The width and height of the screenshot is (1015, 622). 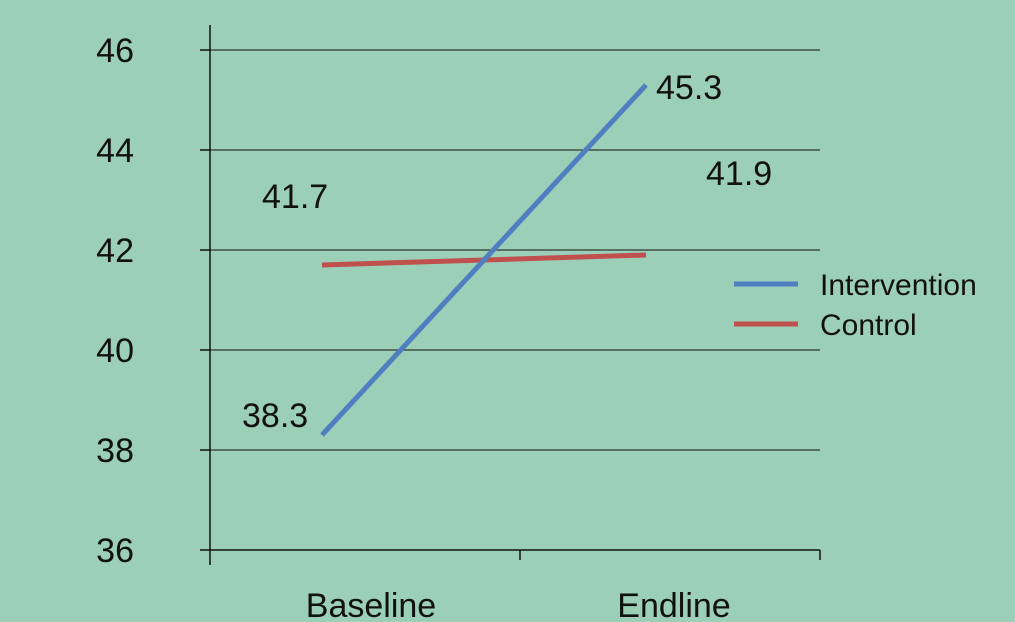 What do you see at coordinates (868, 325) in the screenshot?
I see `legend-label-control: Control` at bounding box center [868, 325].